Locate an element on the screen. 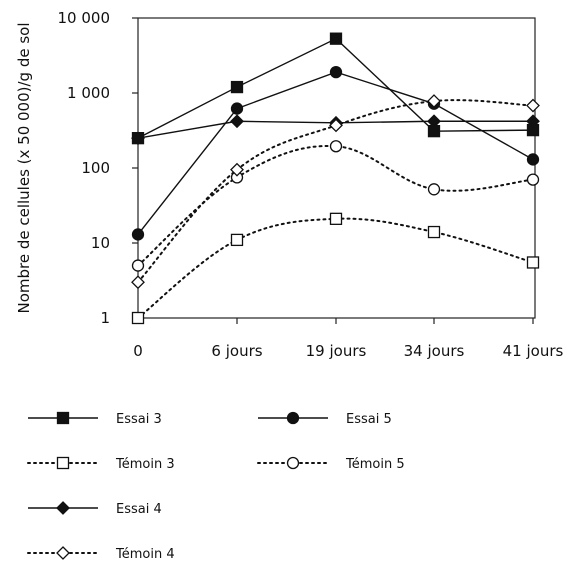 The width and height of the screenshot is (579, 562). legend-label: Essai 3 is located at coordinates (139, 419).